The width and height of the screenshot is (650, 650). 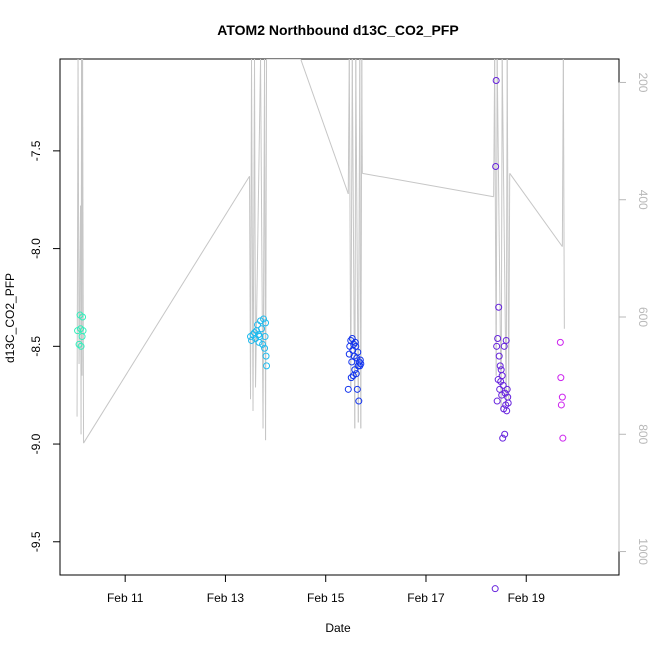 What do you see at coordinates (226, 598) in the screenshot?
I see `x-tick-label: Feb 13` at bounding box center [226, 598].